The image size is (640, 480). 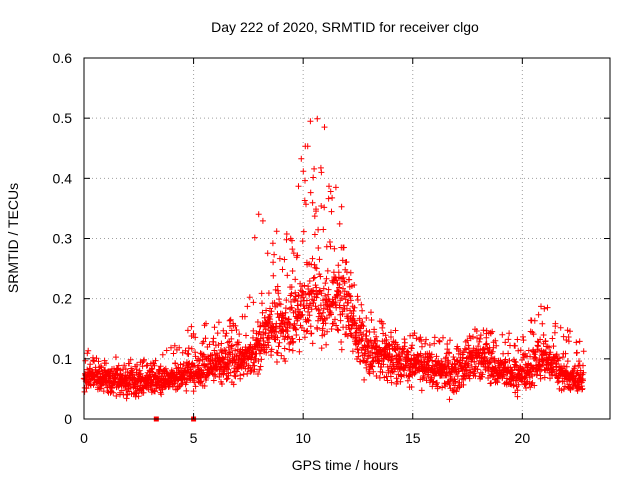 What do you see at coordinates (345, 465) in the screenshot?
I see `x-axis-label: GPS time / hours` at bounding box center [345, 465].